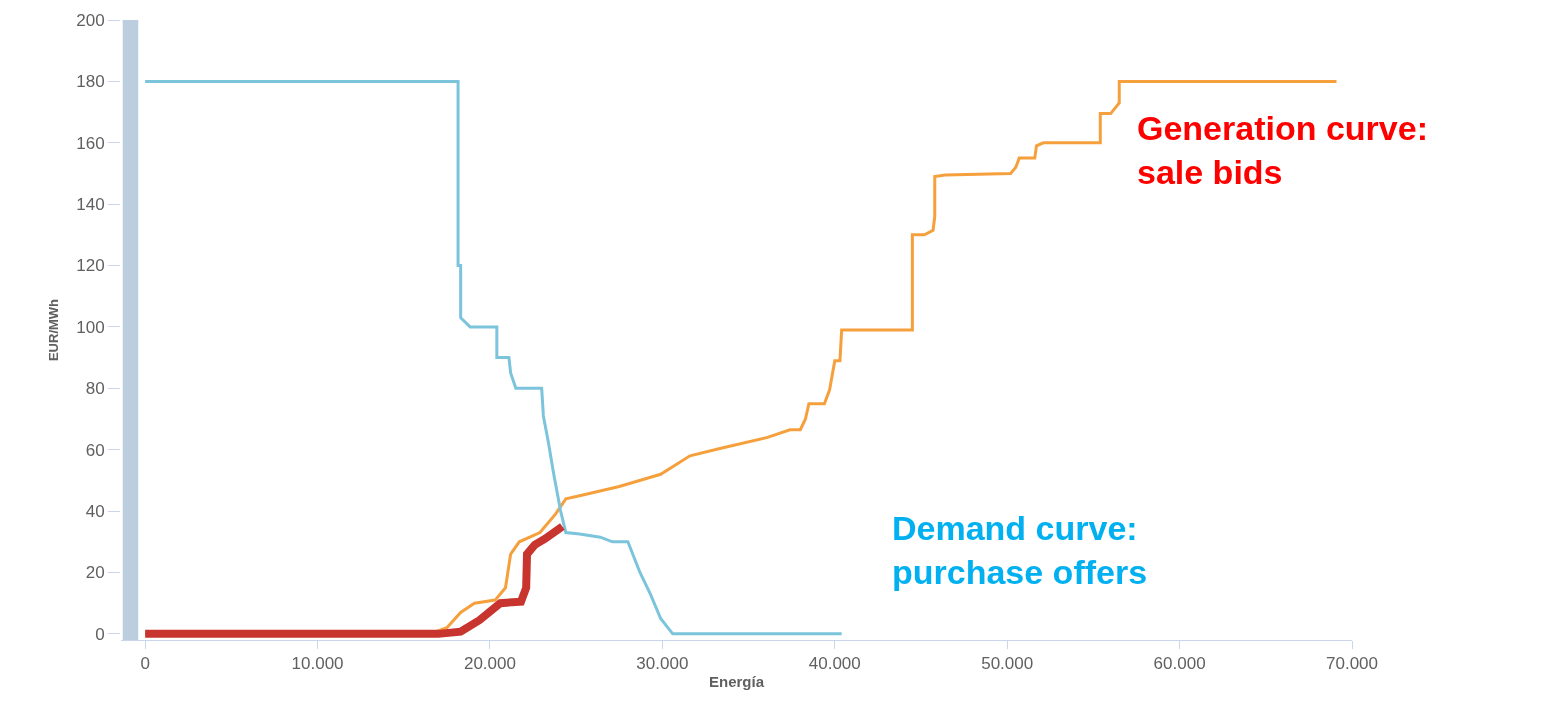  What do you see at coordinates (834, 664) in the screenshot?
I see `x-tick-label: 40.000` at bounding box center [834, 664].